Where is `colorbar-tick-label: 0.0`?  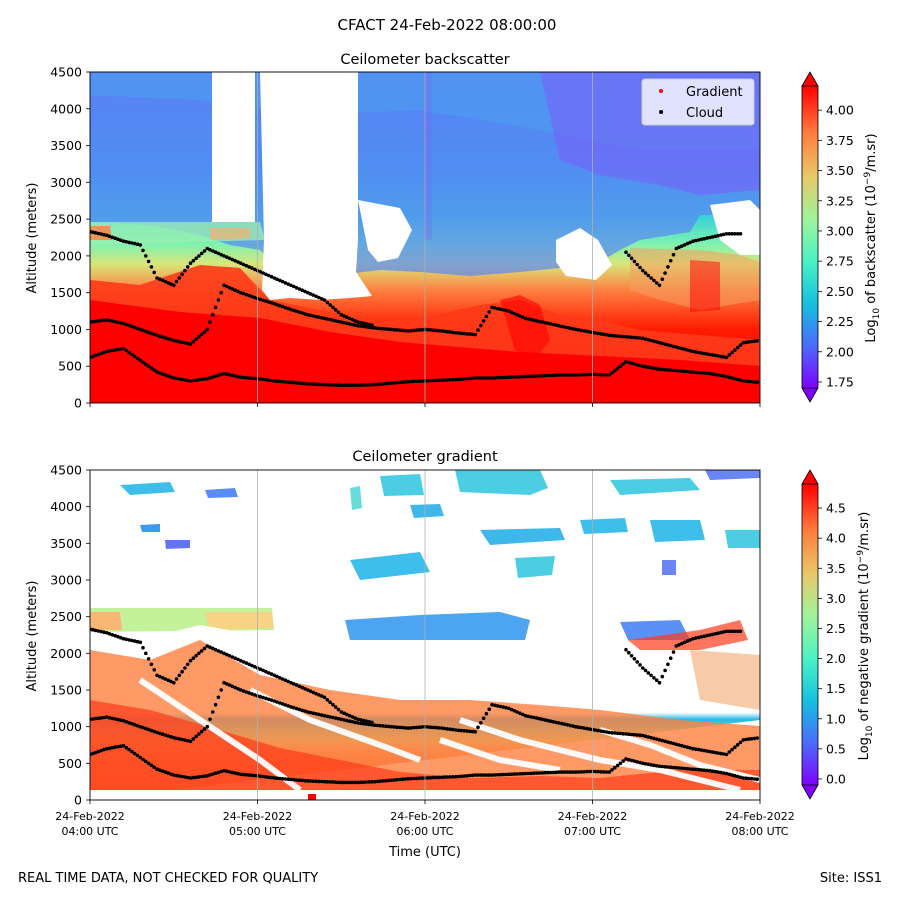 colorbar-tick-label: 0.0 is located at coordinates (836, 778).